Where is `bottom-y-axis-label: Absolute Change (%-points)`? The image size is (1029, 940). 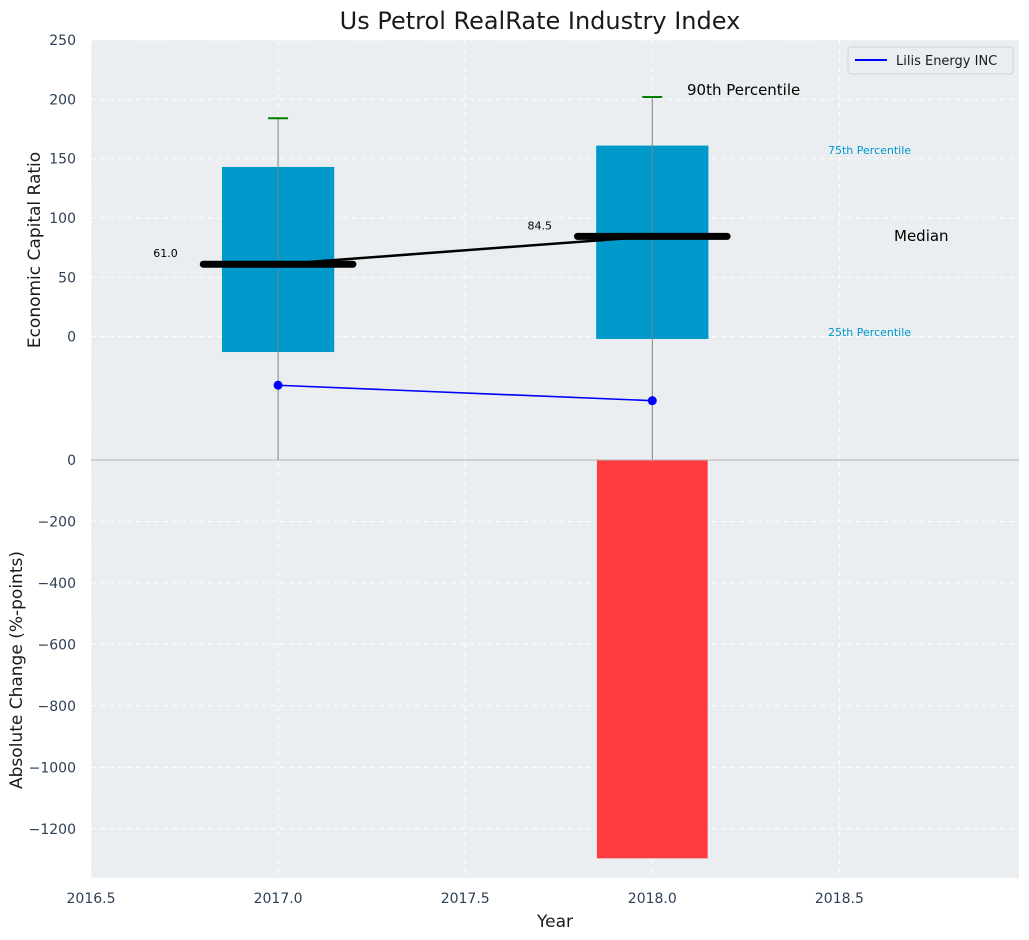 bottom-y-axis-label: Absolute Change (%-points) is located at coordinates (17, 670).